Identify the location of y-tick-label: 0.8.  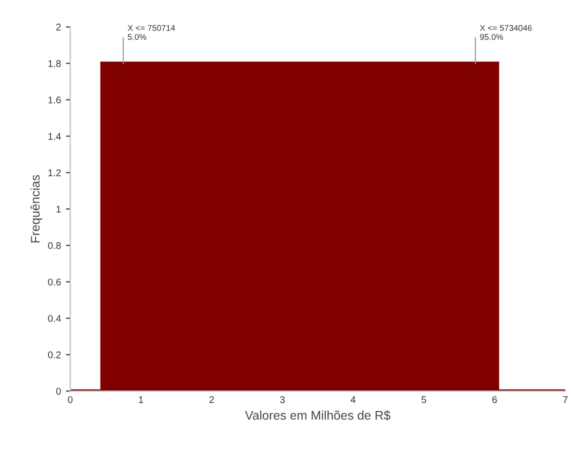
(54, 246).